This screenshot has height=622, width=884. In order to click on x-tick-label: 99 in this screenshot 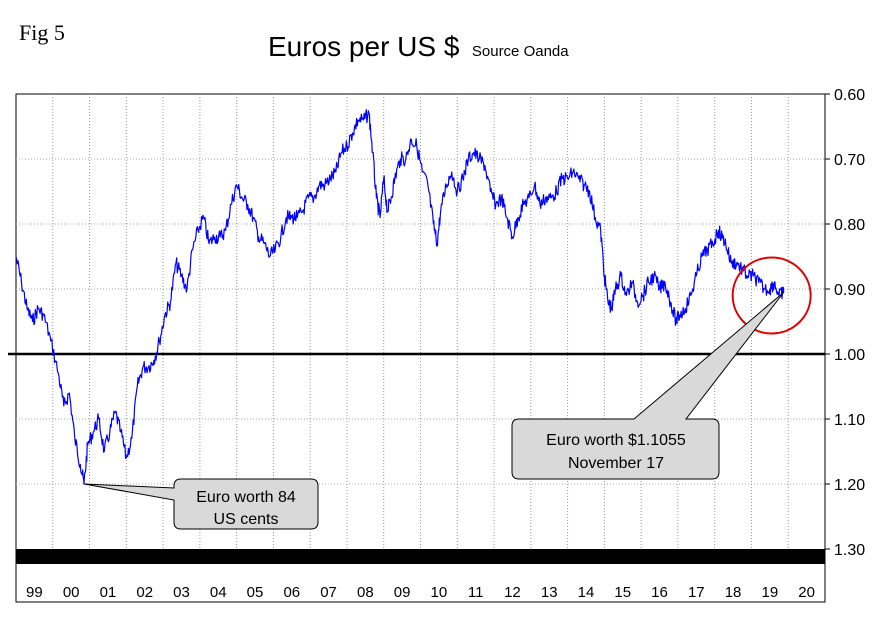, I will do `click(34, 592)`.